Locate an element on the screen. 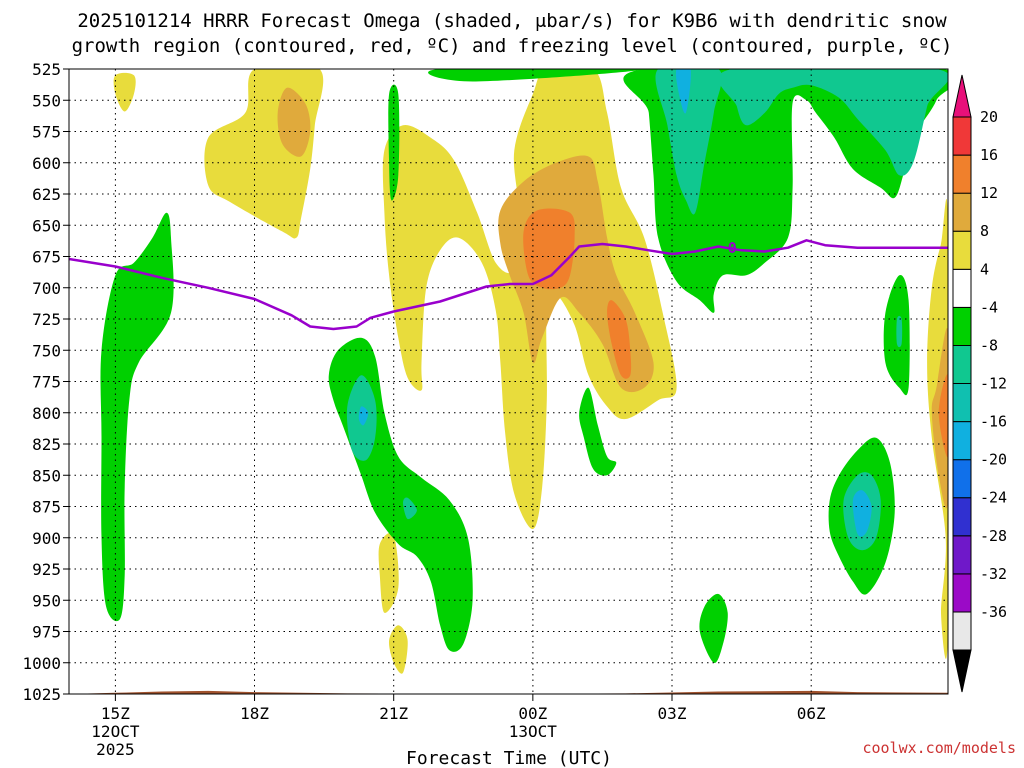 This screenshot has height=768, width=1024. y-tick-label: 775 is located at coordinates (46, 382).